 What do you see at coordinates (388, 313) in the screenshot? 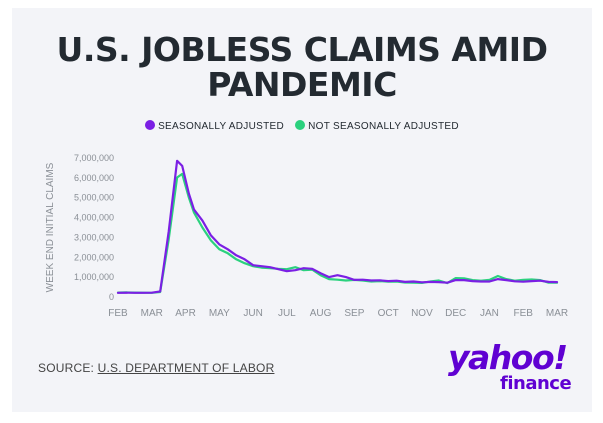
I see `x-tick-label: OCT` at bounding box center [388, 313].